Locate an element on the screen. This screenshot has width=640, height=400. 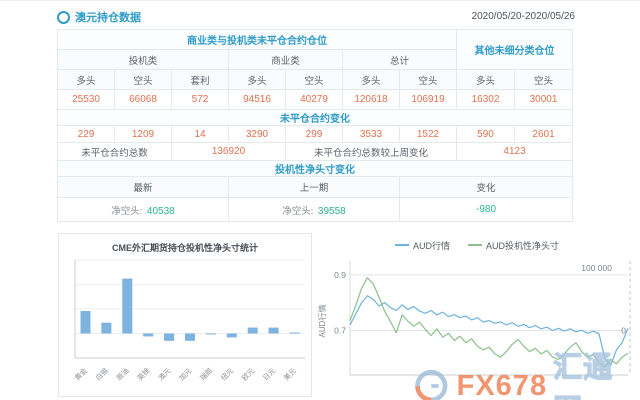
legend-item-aud-price: AUD行情 is located at coordinates (422, 245).